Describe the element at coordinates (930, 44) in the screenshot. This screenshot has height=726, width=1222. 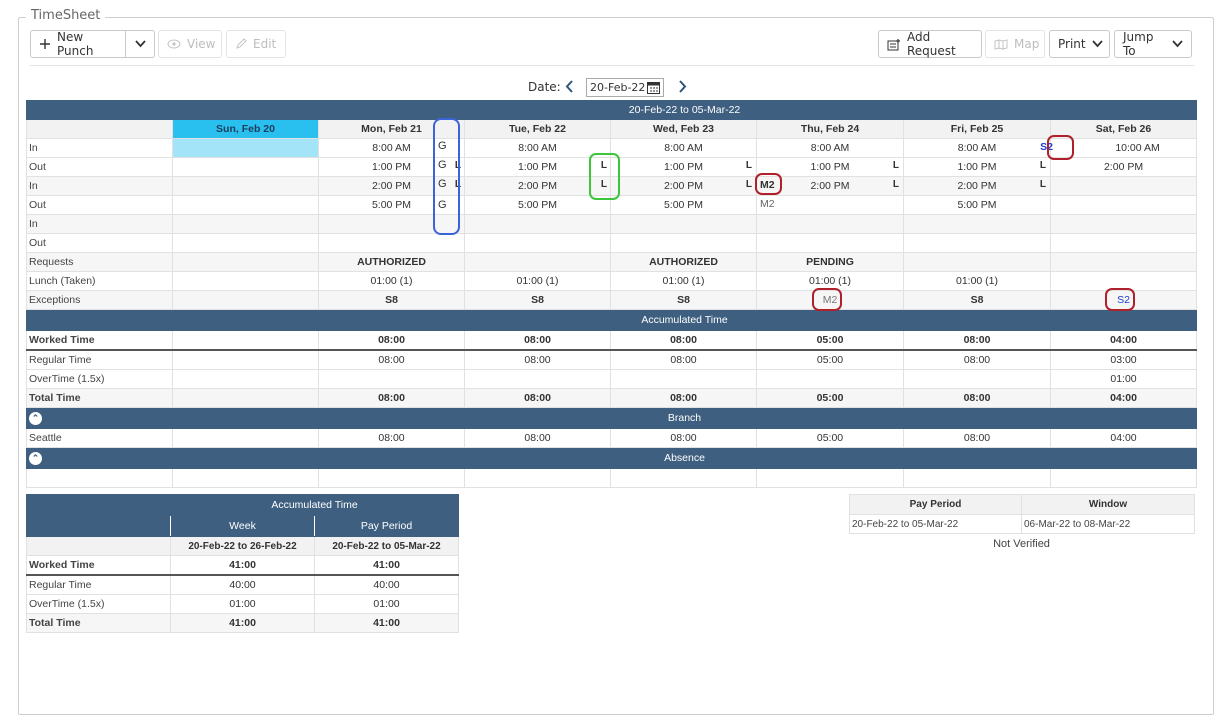
I see `add-request-button: Add Request` at that location.